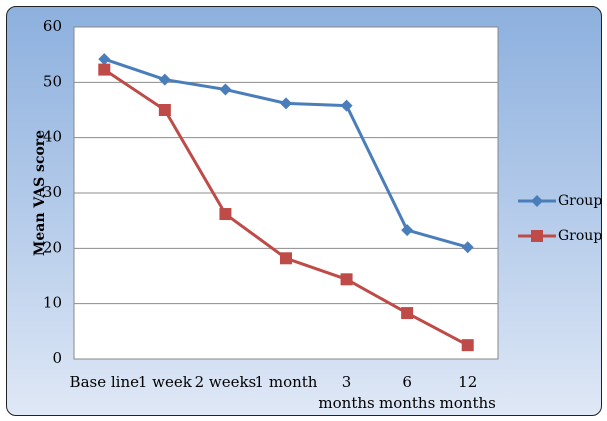 Image resolution: width=607 pixels, height=421 pixels. Describe the element at coordinates (165, 382) in the screenshot. I see `x-tick-label: 1 week` at that location.